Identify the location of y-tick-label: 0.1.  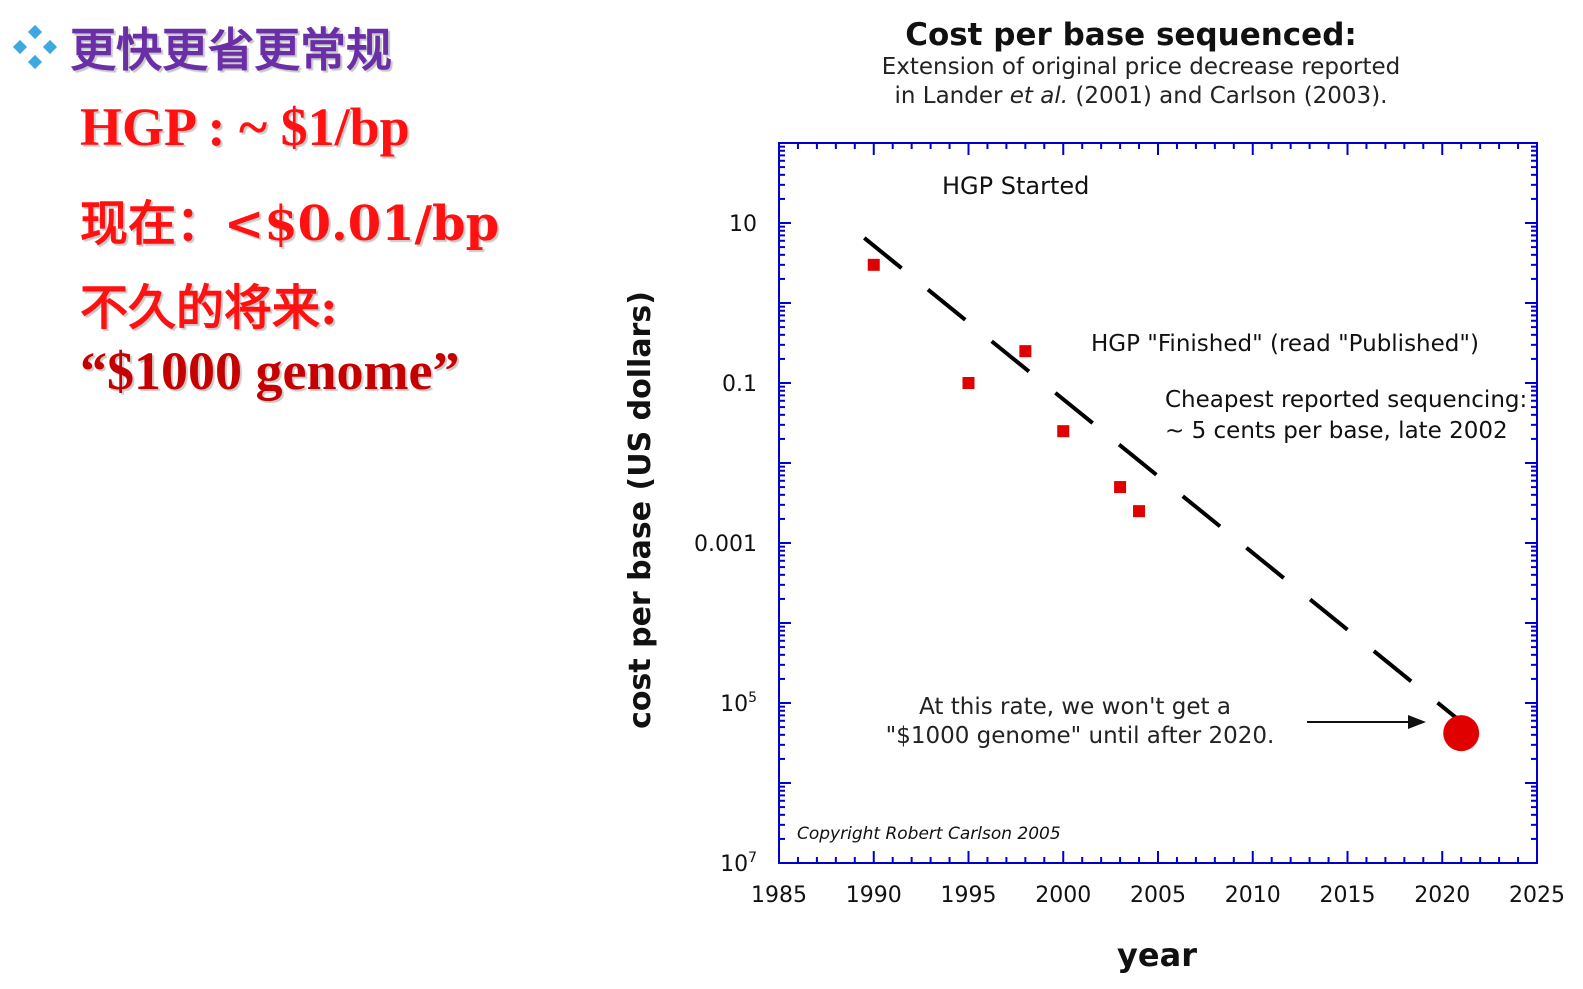
(739, 384).